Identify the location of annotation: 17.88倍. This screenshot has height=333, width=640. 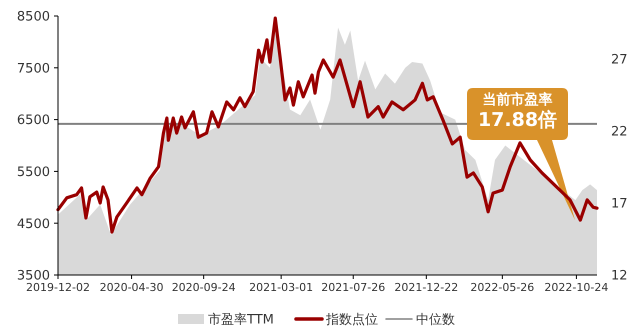
(518, 120).